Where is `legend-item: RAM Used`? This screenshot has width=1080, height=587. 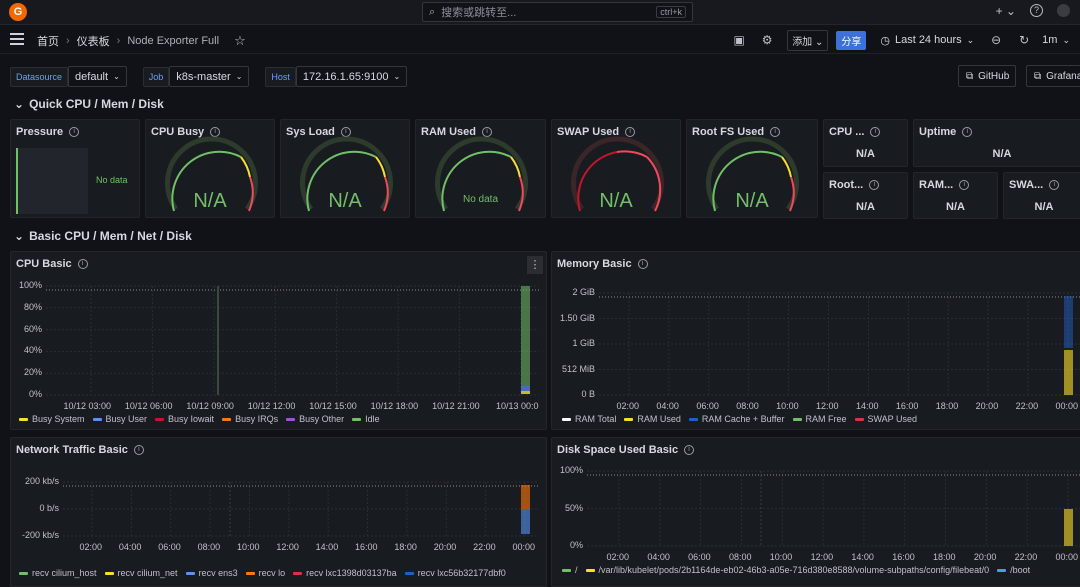
legend-item: RAM Used is located at coordinates (652, 419).